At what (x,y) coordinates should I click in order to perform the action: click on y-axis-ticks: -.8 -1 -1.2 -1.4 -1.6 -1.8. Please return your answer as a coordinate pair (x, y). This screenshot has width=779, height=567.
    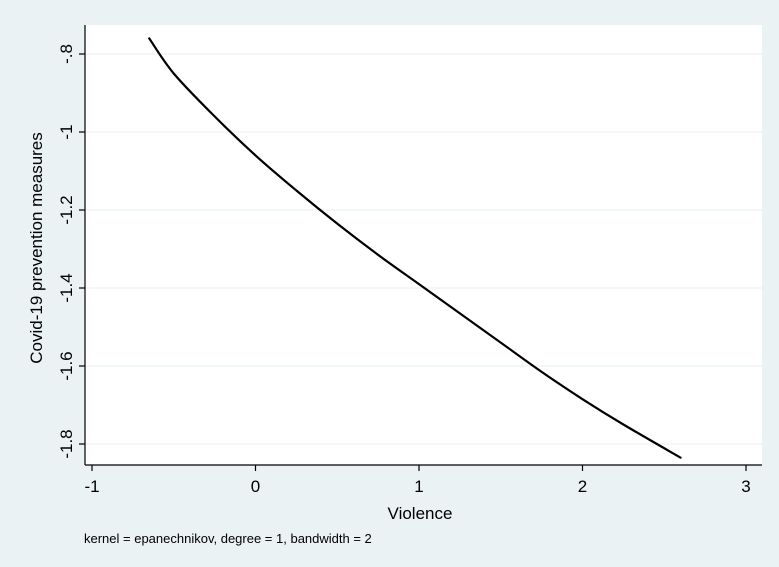
    Looking at the image, I should click on (71, 251).